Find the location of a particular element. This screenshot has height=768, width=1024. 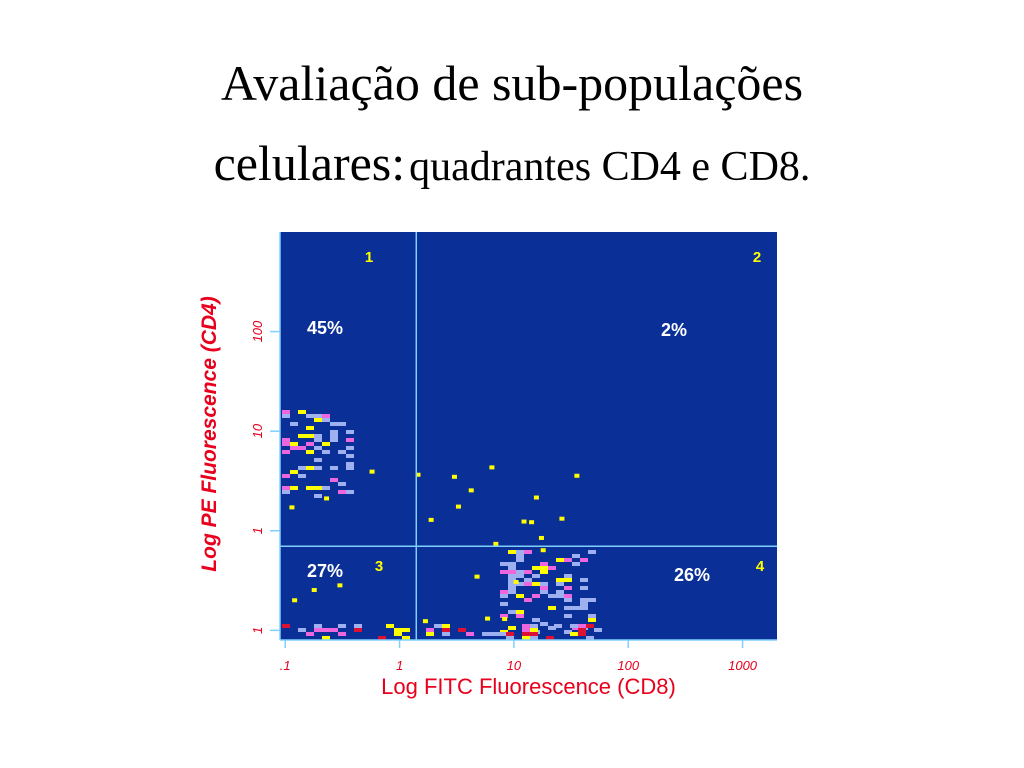

x-tick-label: .1 is located at coordinates (285, 665).